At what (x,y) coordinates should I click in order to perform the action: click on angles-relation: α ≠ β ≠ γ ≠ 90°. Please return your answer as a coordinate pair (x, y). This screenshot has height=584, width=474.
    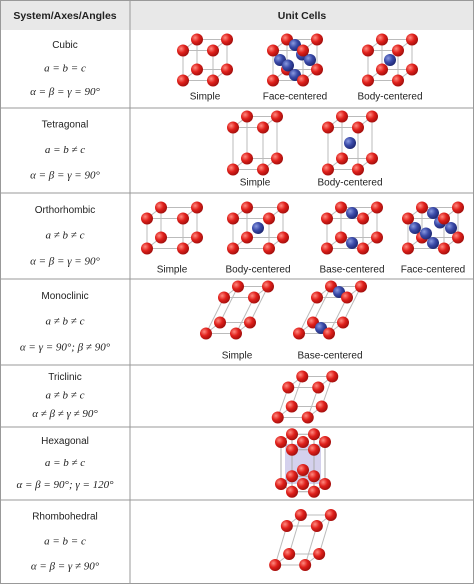
    Looking at the image, I should click on (65, 414).